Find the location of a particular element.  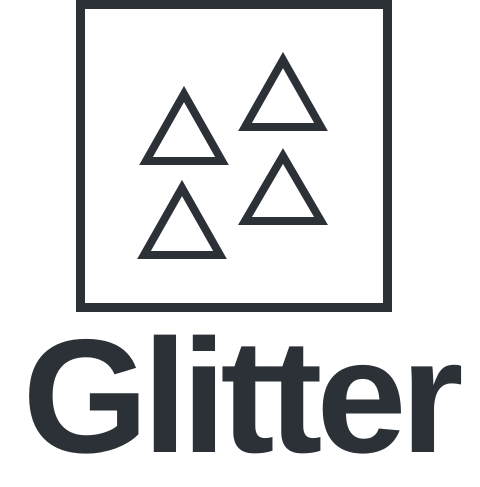

triangle-bottom-left is located at coordinates (182, 219).